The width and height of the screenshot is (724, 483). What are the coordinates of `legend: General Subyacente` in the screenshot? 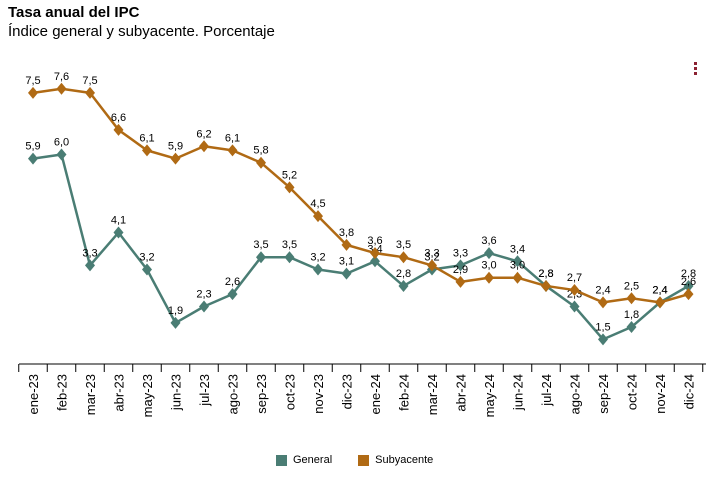 It's located at (354, 460).